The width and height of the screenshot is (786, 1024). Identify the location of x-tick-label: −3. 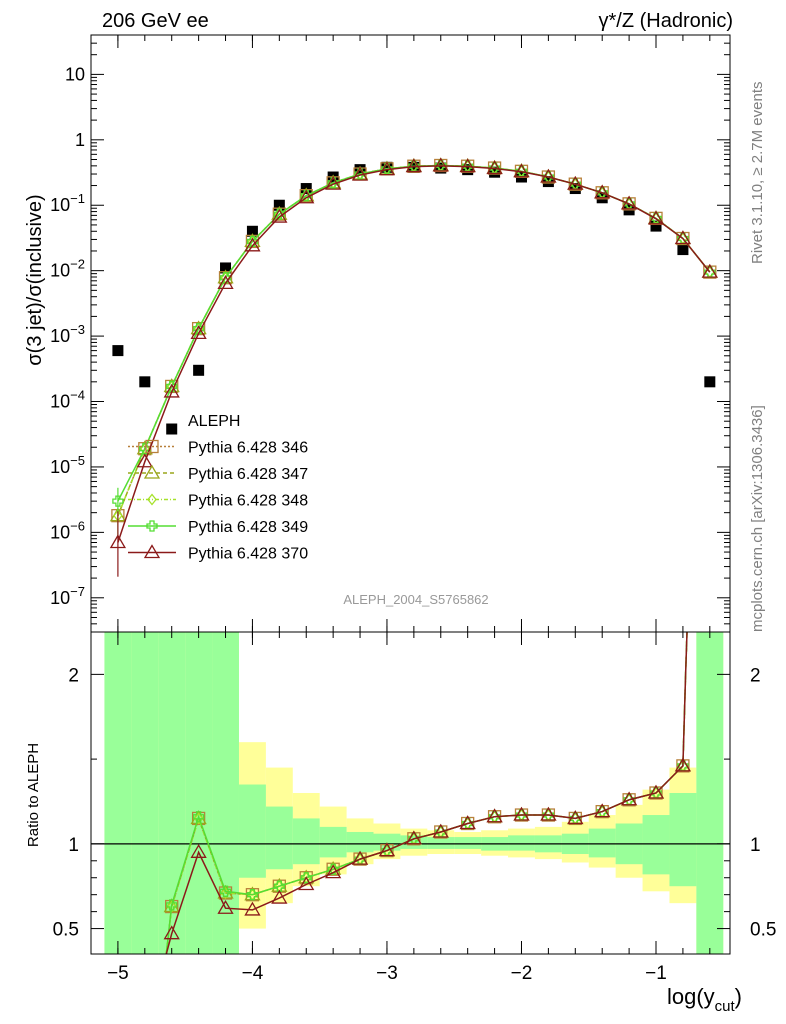
(387, 973).